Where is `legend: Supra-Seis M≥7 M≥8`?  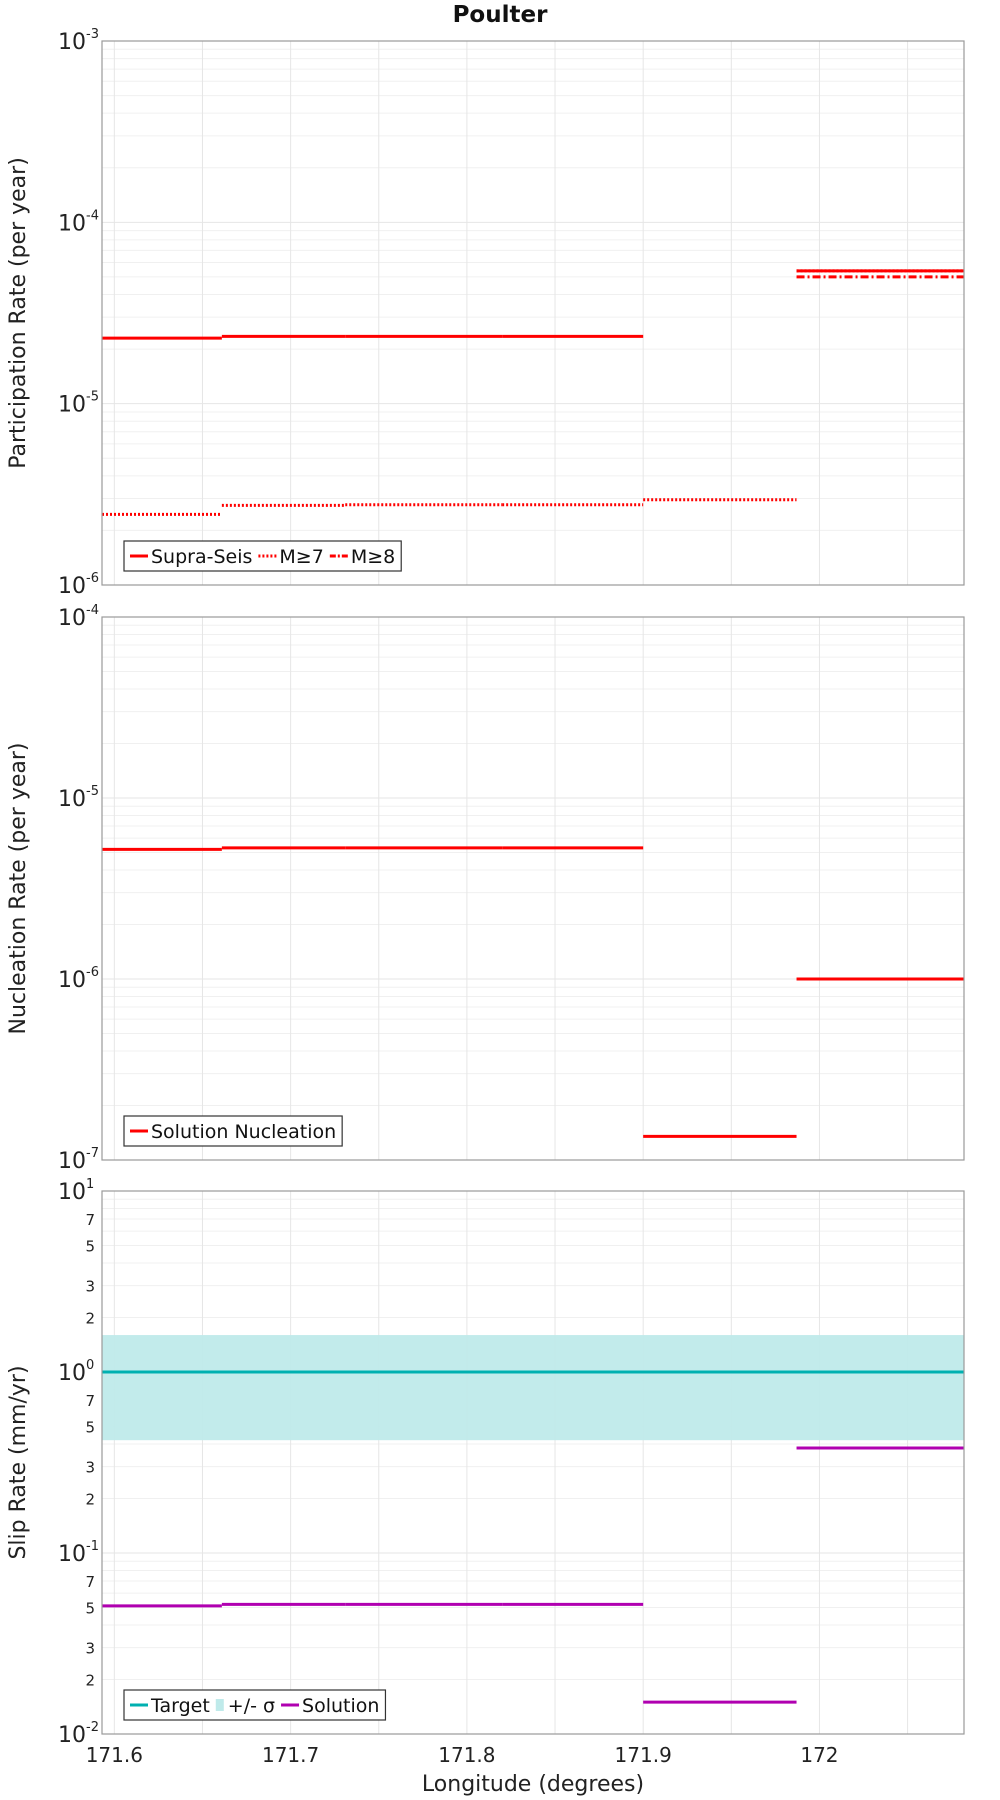
legend: Supra-Seis M≥7 M≥8 is located at coordinates (262, 556).